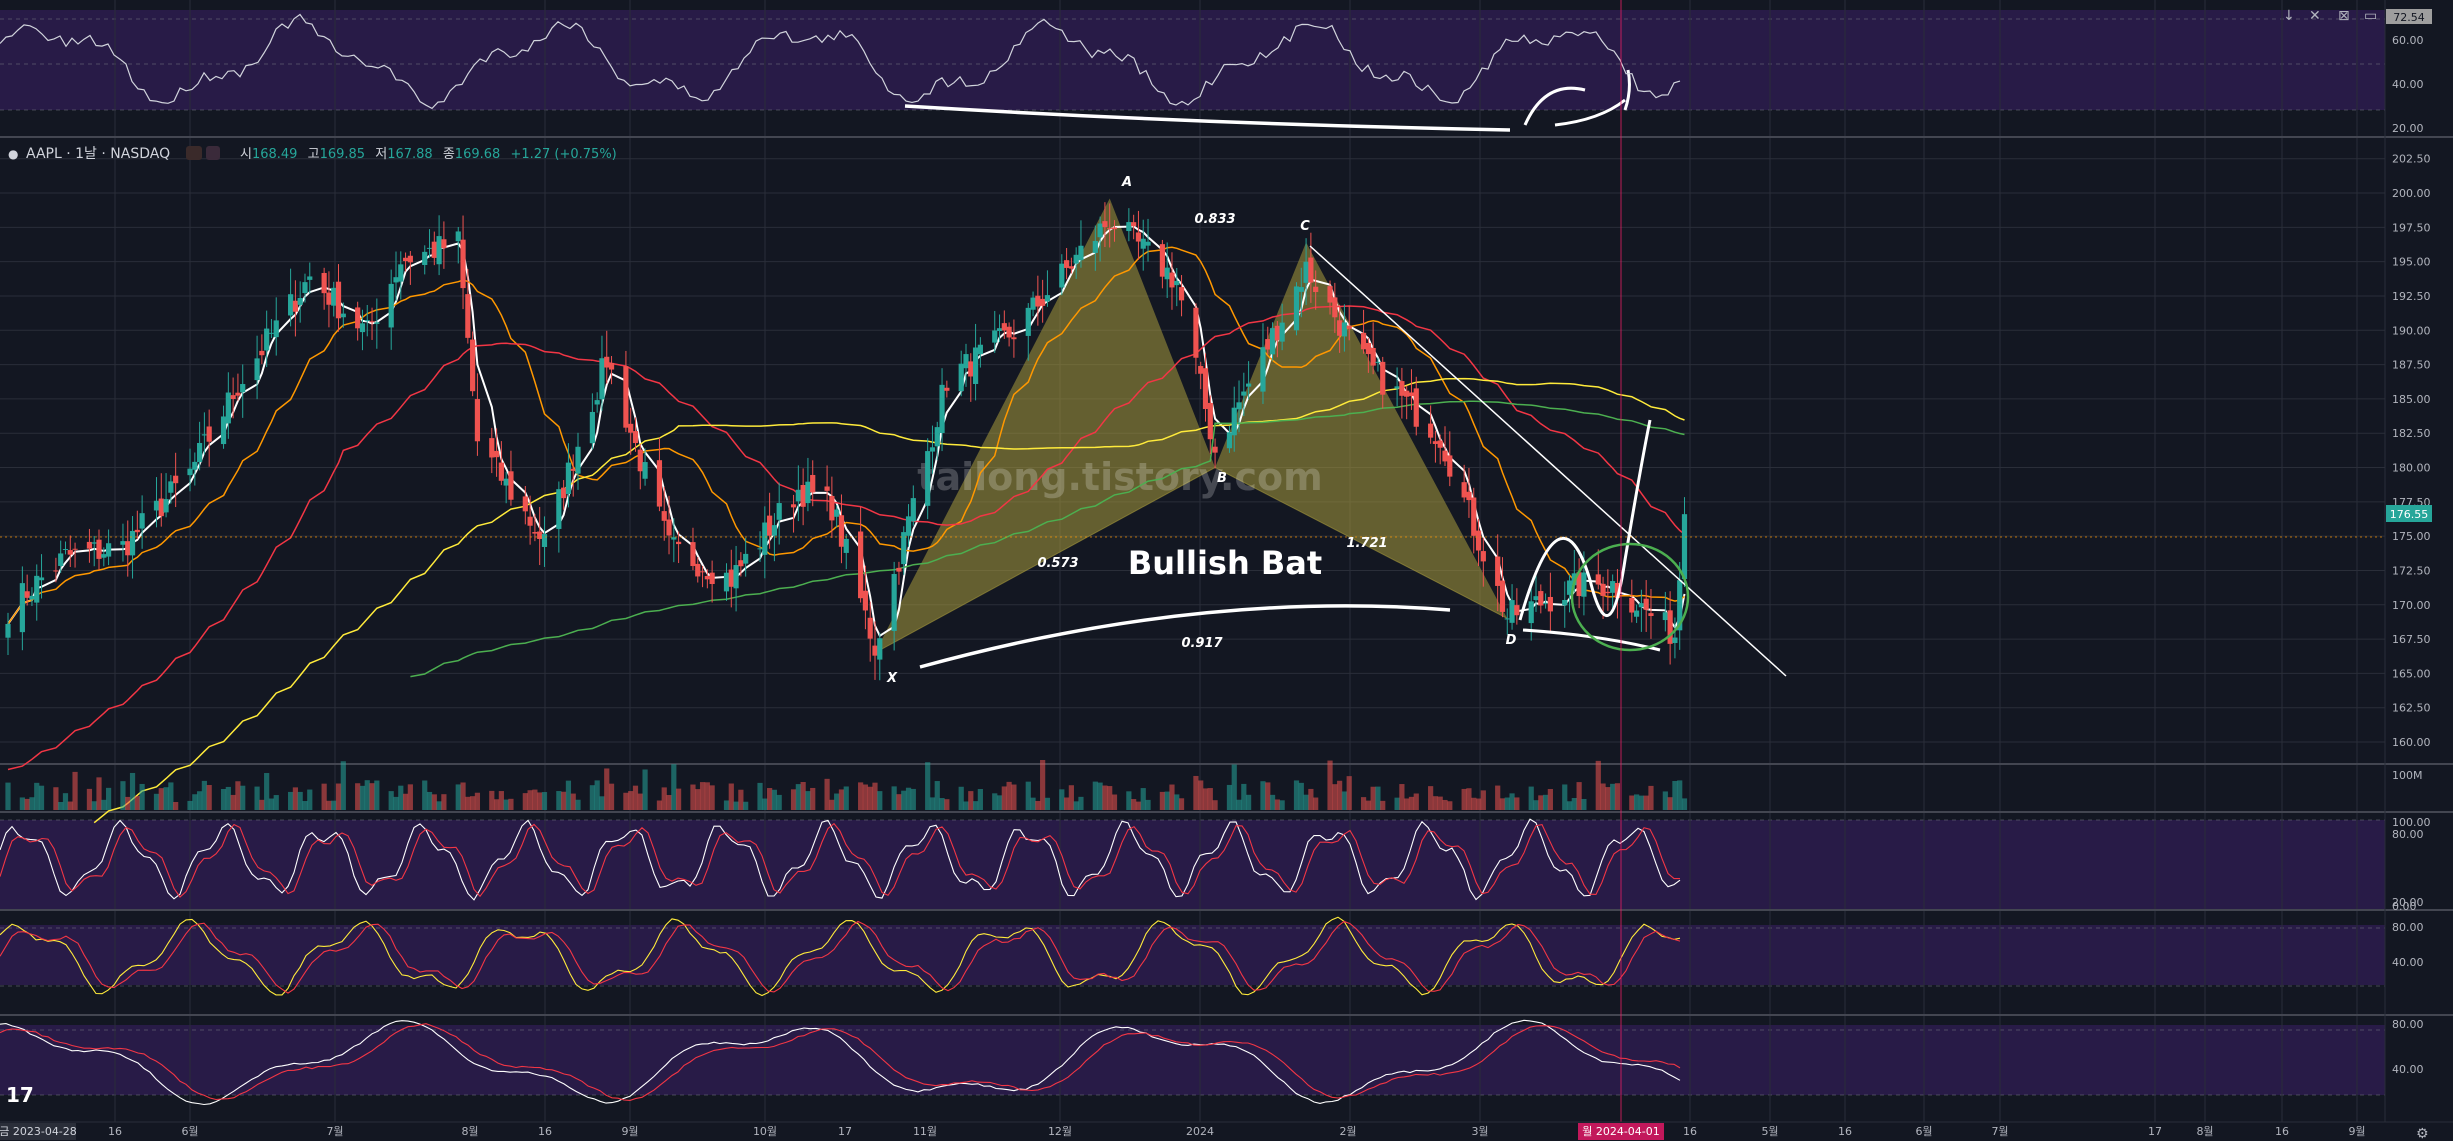 The height and width of the screenshot is (1141, 2453). Describe the element at coordinates (20, 1095) in the screenshot. I see `tradingview-logo-icon: 17` at that location.